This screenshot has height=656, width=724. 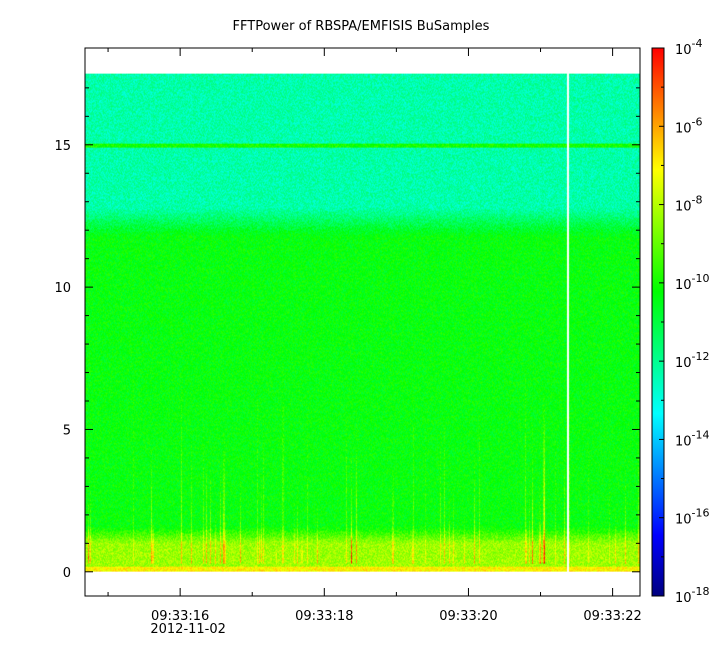 What do you see at coordinates (692, 517) in the screenshot?
I see `colorbar-tick-label: 10⁻¹⁶` at bounding box center [692, 517].